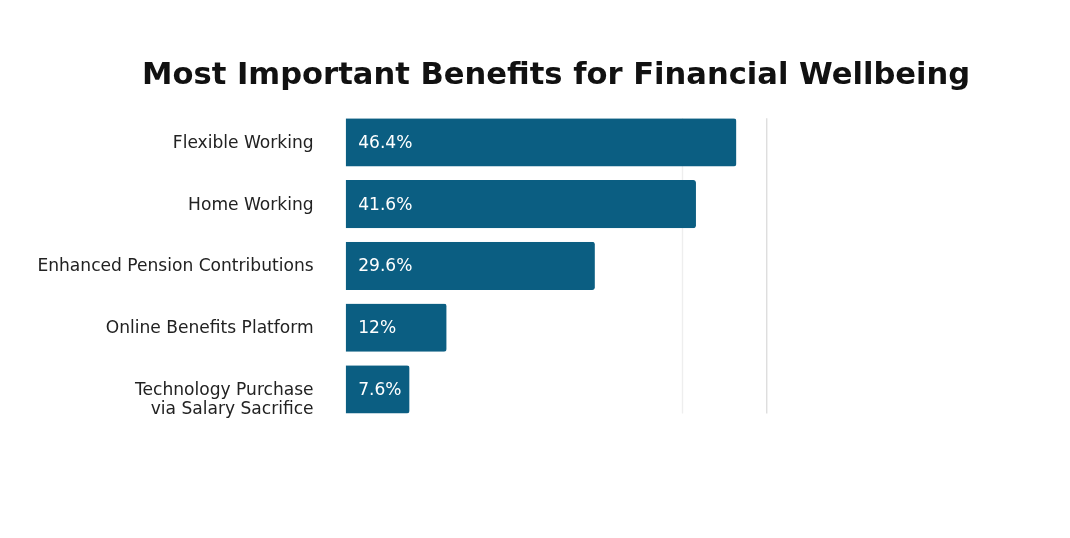 The image size is (1070, 538). What do you see at coordinates (209, 327) in the screenshot?
I see `y-tick-label: Online Benefits Platform` at bounding box center [209, 327].